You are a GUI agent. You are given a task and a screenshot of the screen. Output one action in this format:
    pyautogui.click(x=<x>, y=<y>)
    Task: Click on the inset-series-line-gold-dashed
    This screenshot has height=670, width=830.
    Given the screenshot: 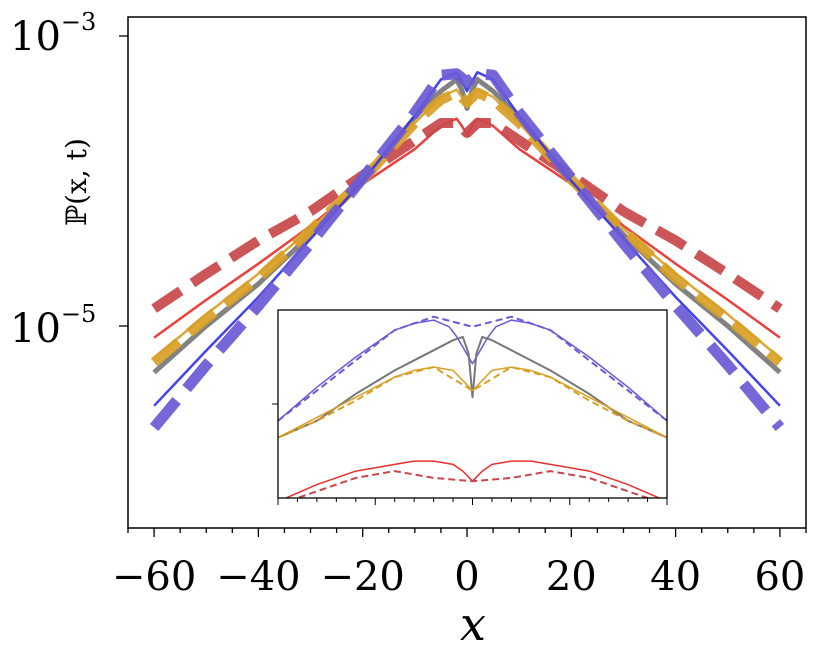 What is the action you would take?
    pyautogui.click(x=472, y=402)
    